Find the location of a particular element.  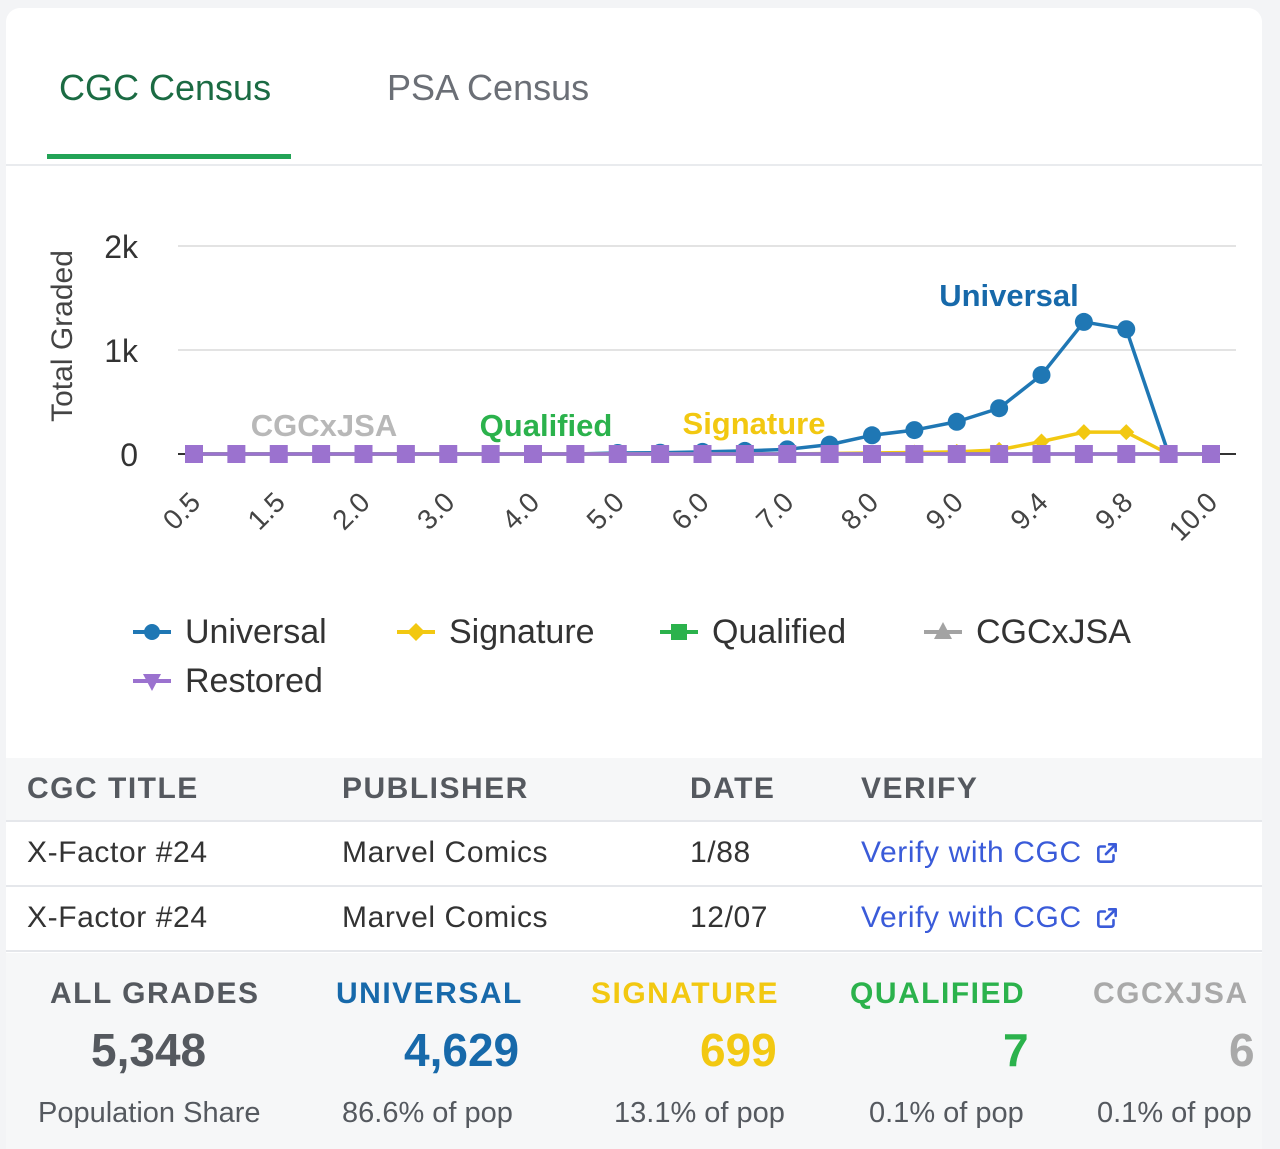

census-tabs: CGC Census PSA Census is located at coordinates (634, 87).